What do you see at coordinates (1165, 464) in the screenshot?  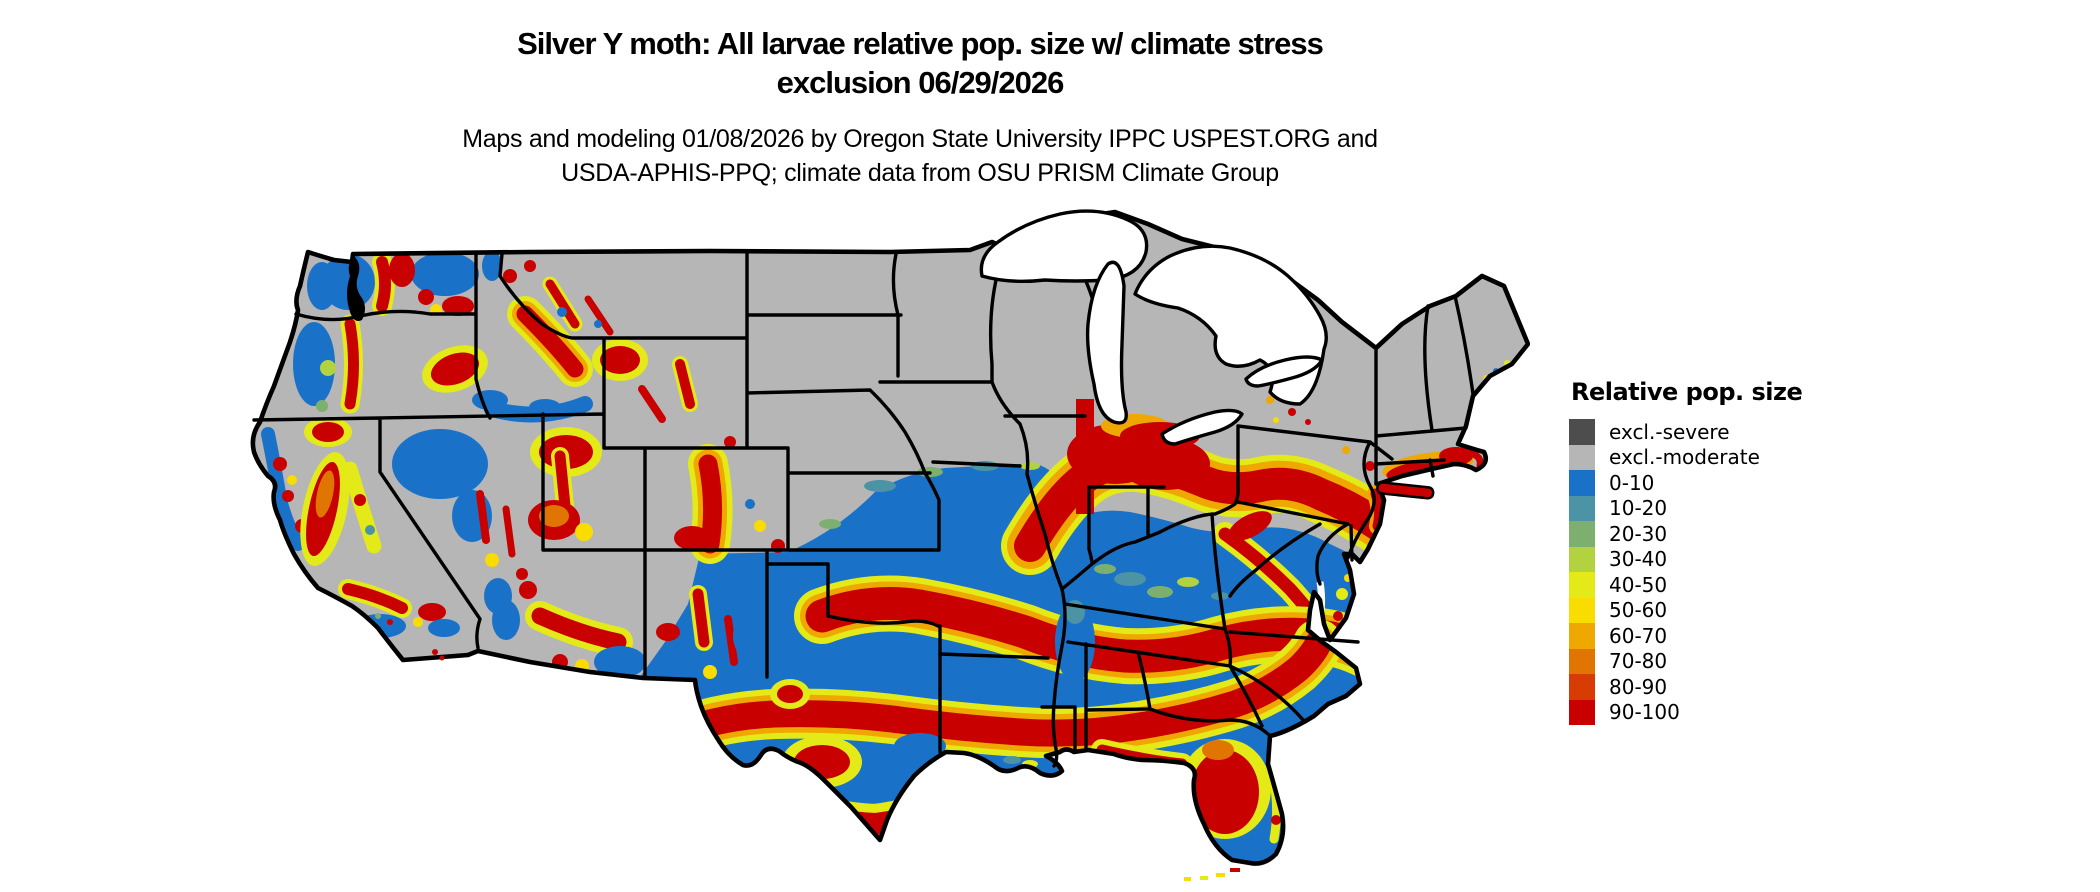 I see `n-indiana-red` at bounding box center [1165, 464].